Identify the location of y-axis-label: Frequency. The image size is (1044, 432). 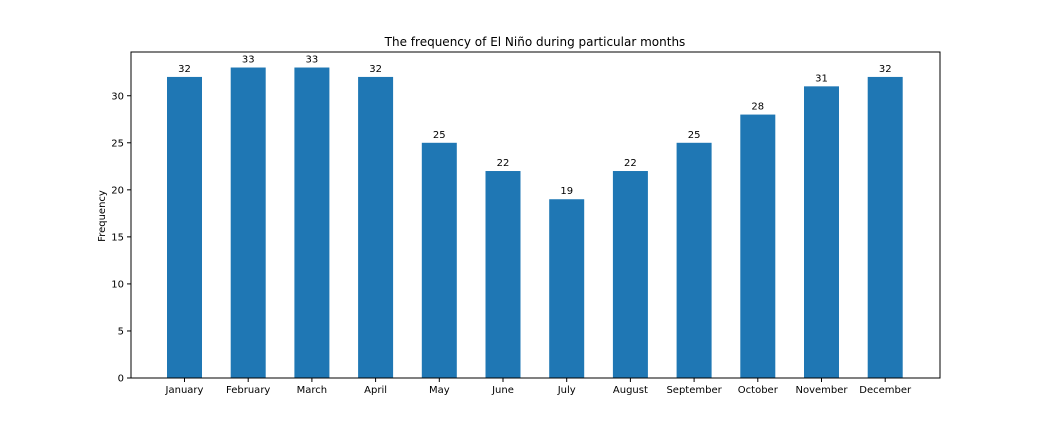
(102, 216).